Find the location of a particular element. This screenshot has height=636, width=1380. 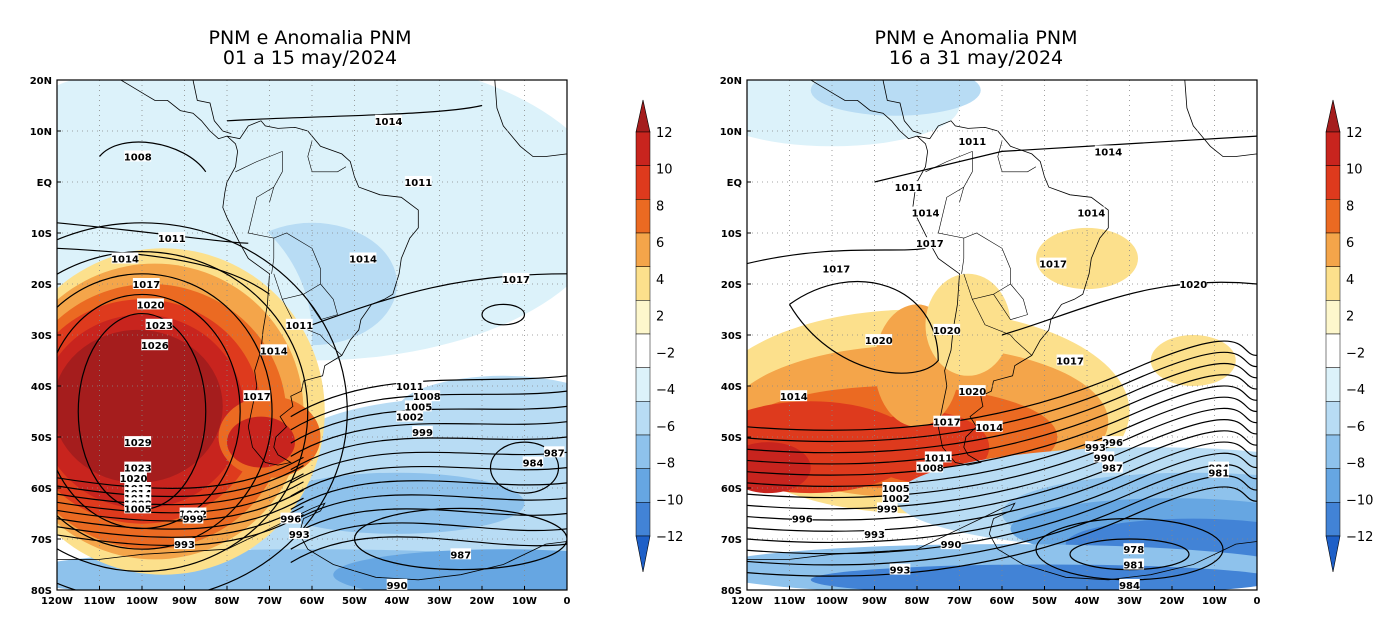

lon-tick-label: 100W is located at coordinates (832, 601).